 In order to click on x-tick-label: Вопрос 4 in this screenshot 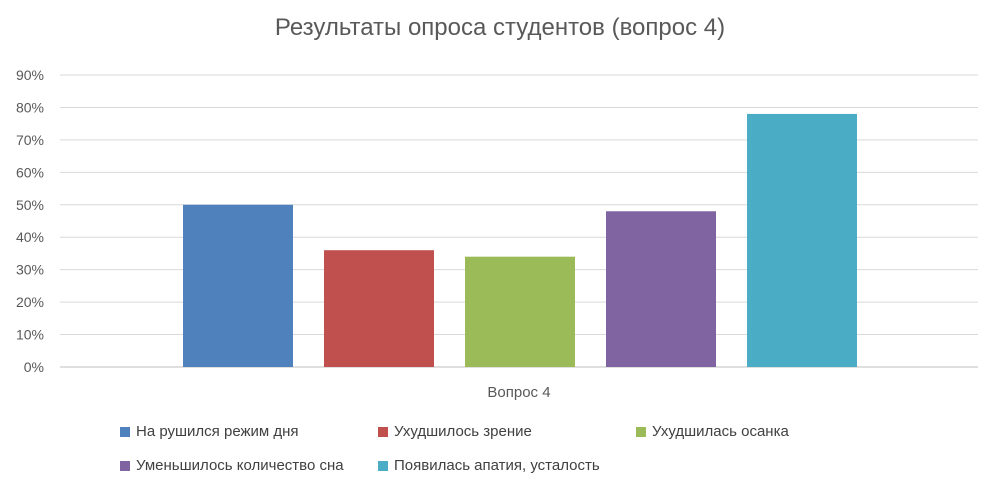, I will do `click(518, 392)`.